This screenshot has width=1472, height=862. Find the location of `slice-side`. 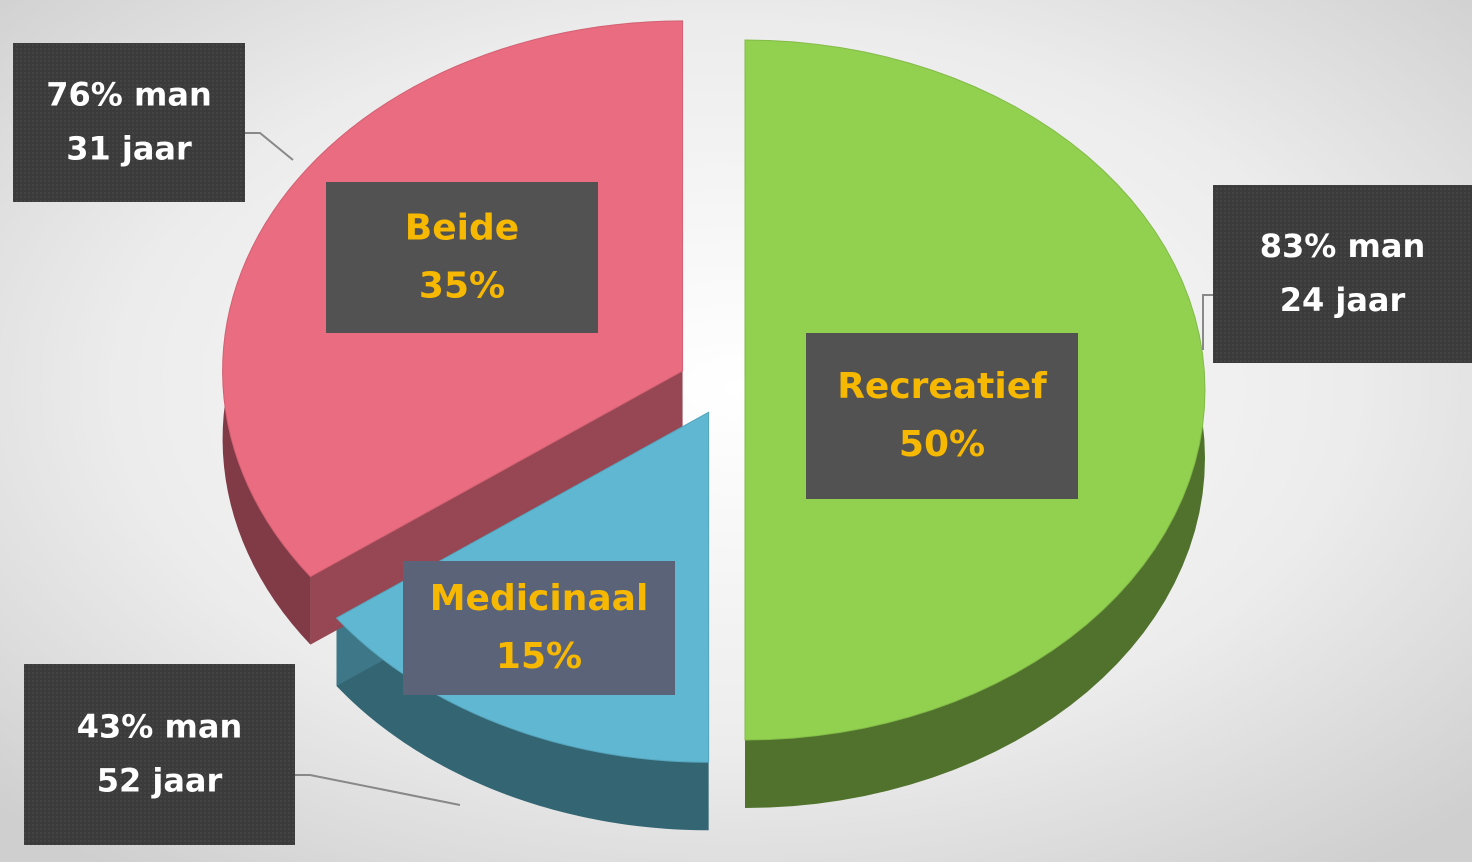

slice-side is located at coordinates (522, 724).